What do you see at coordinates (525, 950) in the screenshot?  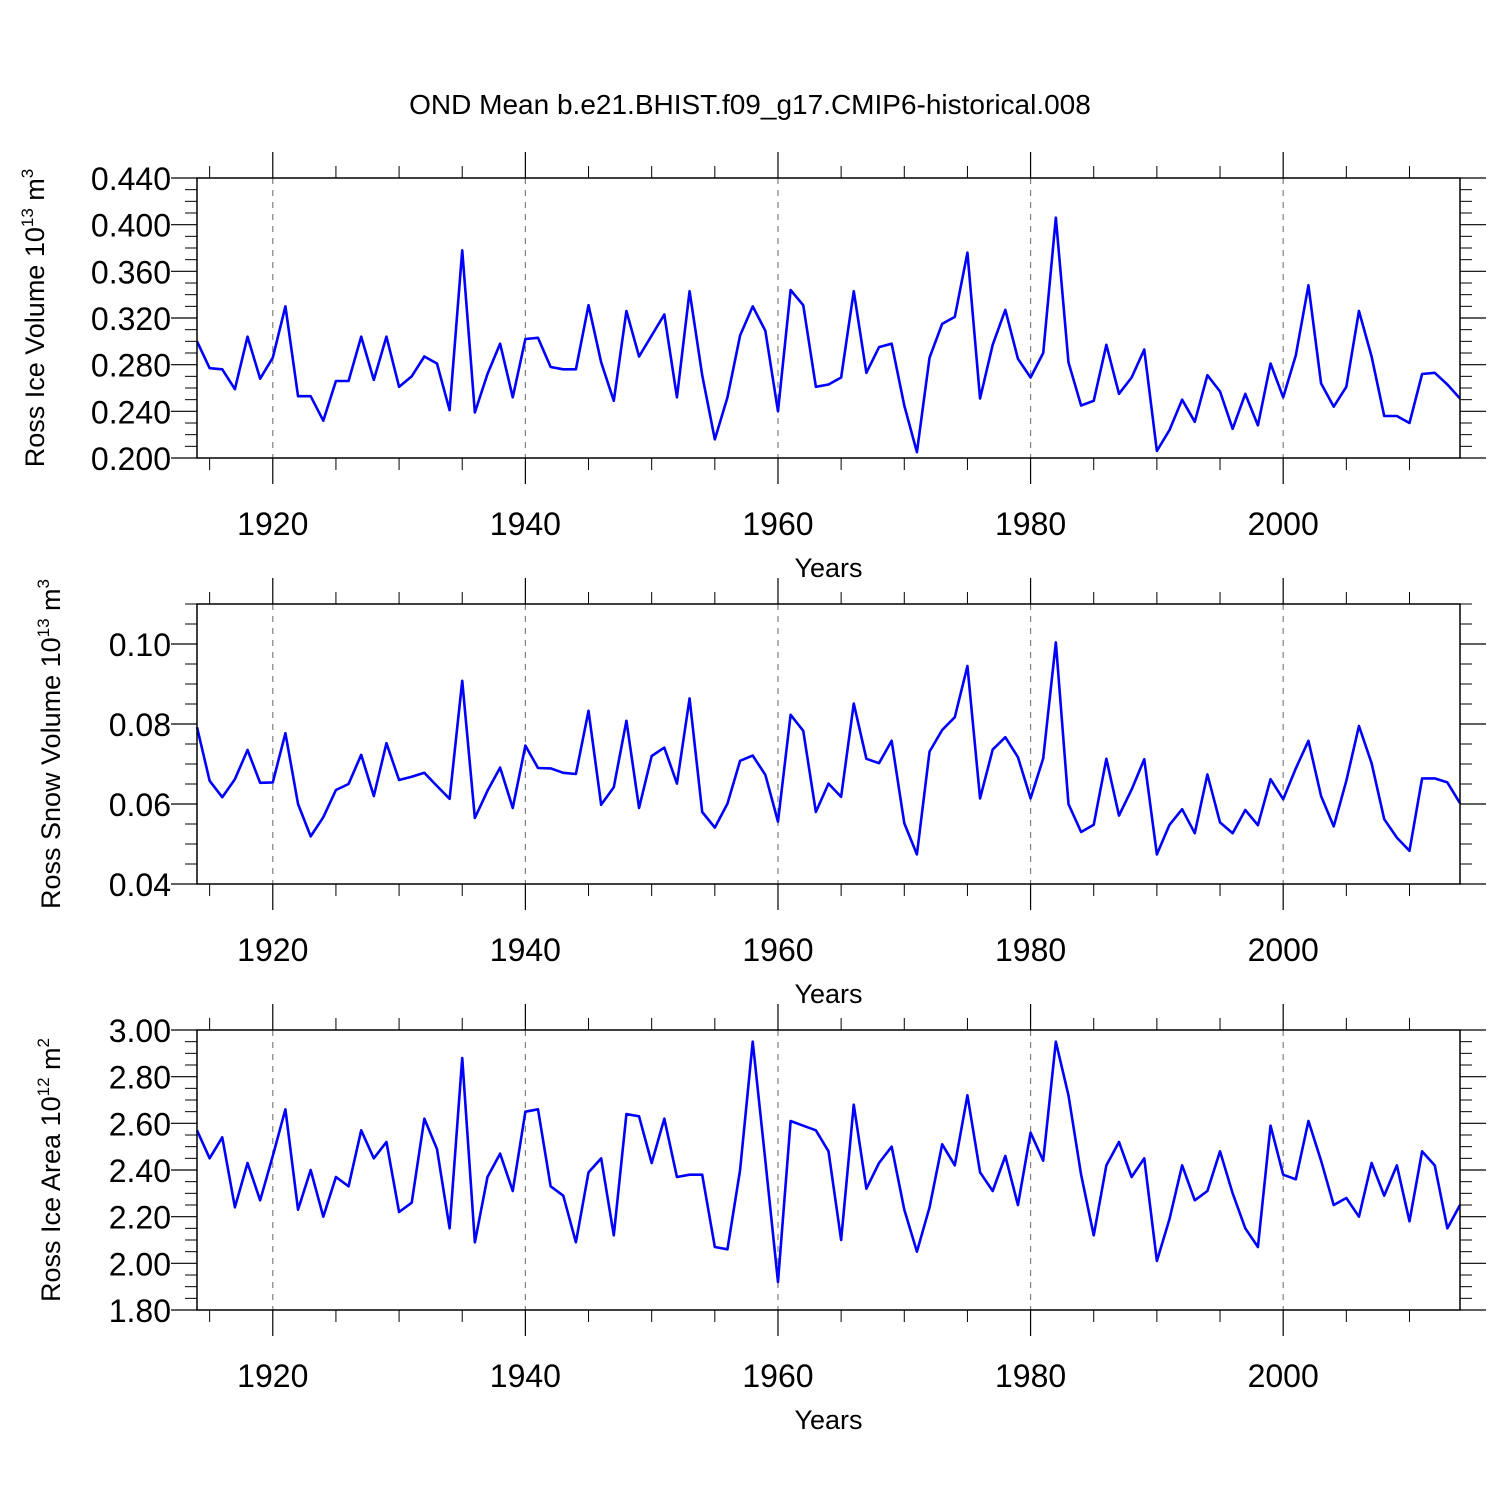 I see `snow-volume-x-tick-label: 1940` at bounding box center [525, 950].